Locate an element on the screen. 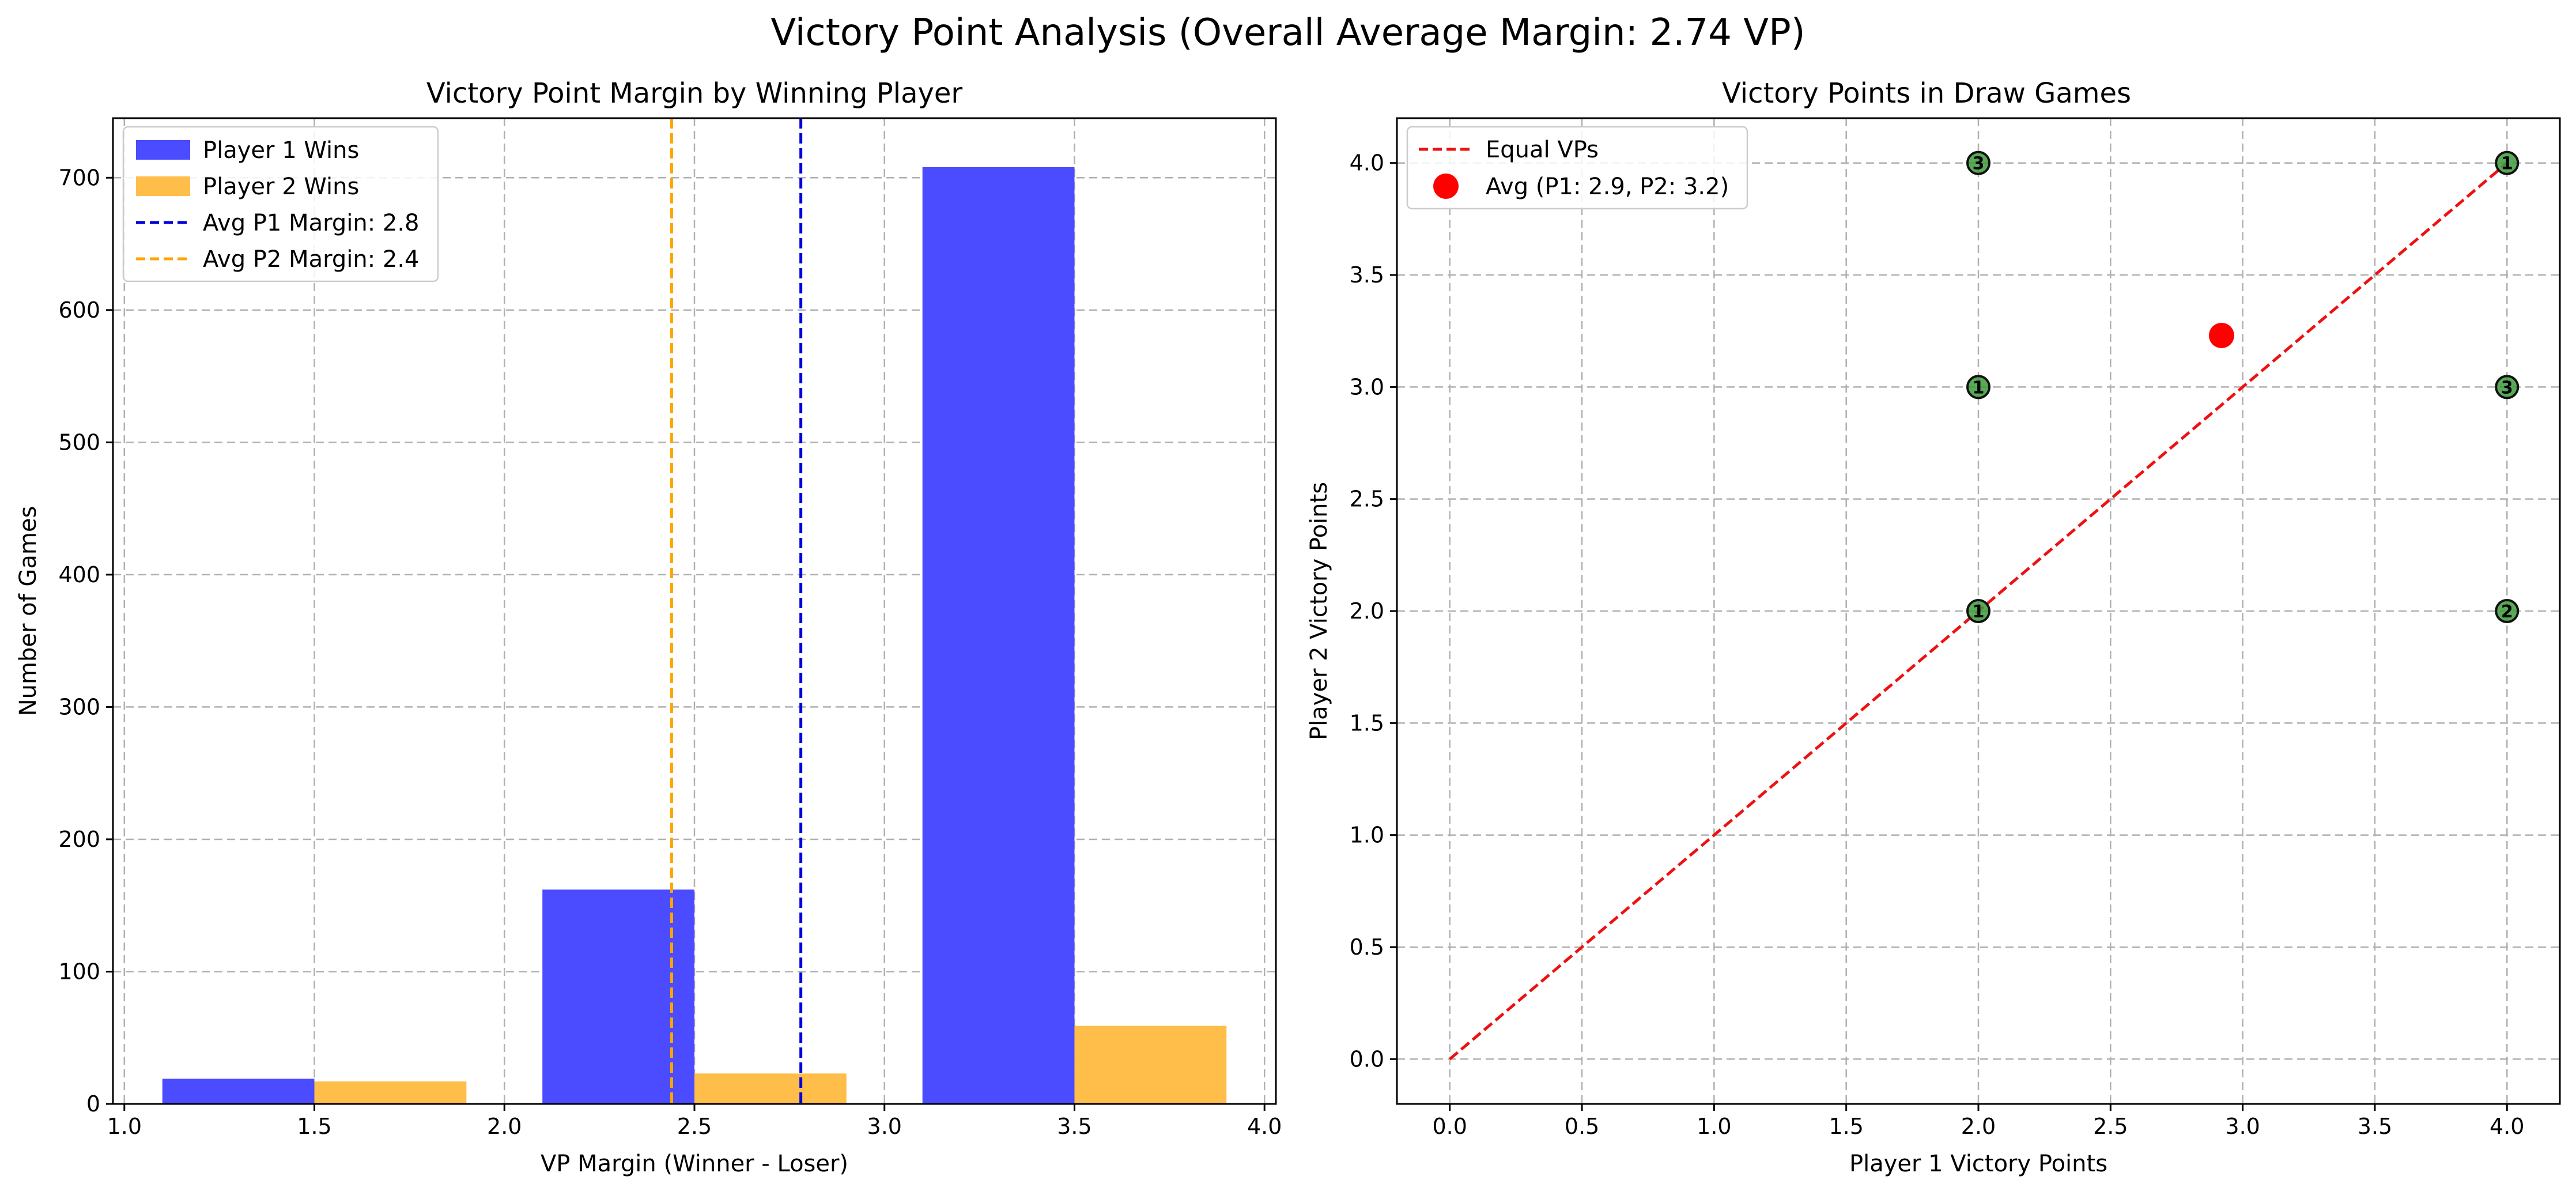  legend-label-avg-p2: Avg P2 Margin: 2.4 is located at coordinates (311, 259).